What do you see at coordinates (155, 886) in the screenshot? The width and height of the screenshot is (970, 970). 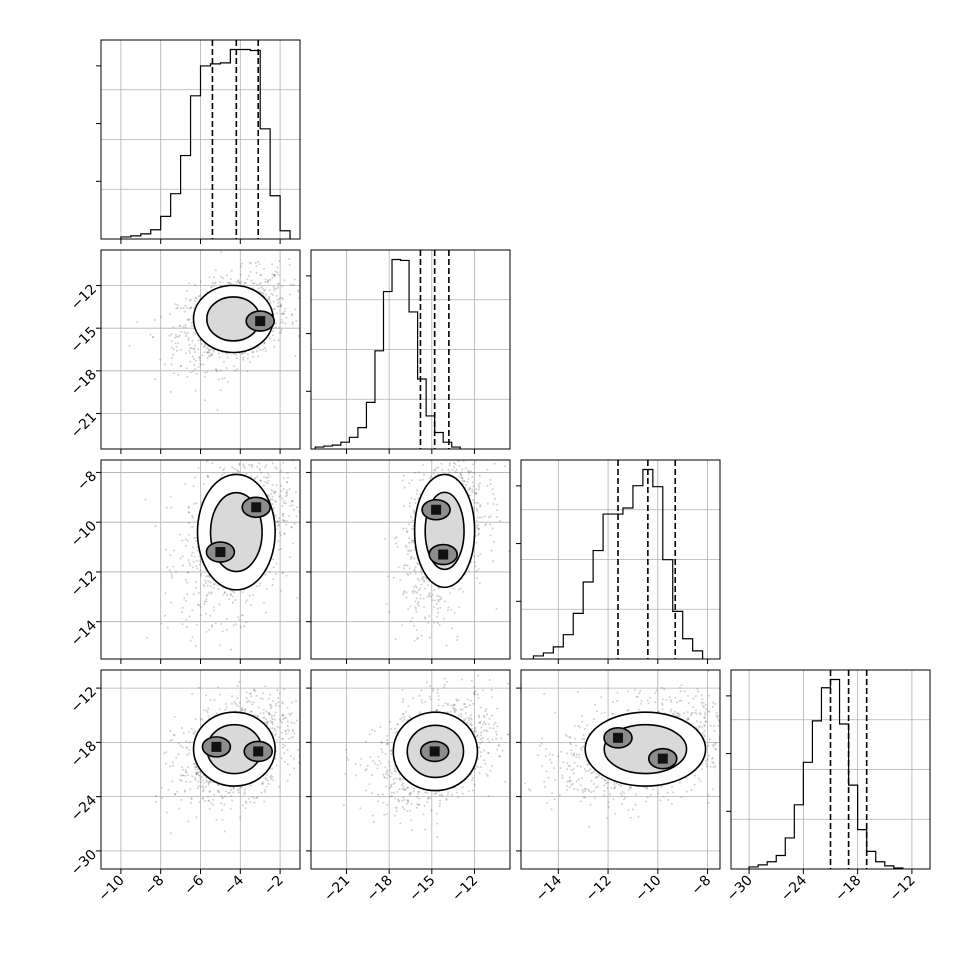 I see `x-tick-label-0-1: −8` at bounding box center [155, 886].